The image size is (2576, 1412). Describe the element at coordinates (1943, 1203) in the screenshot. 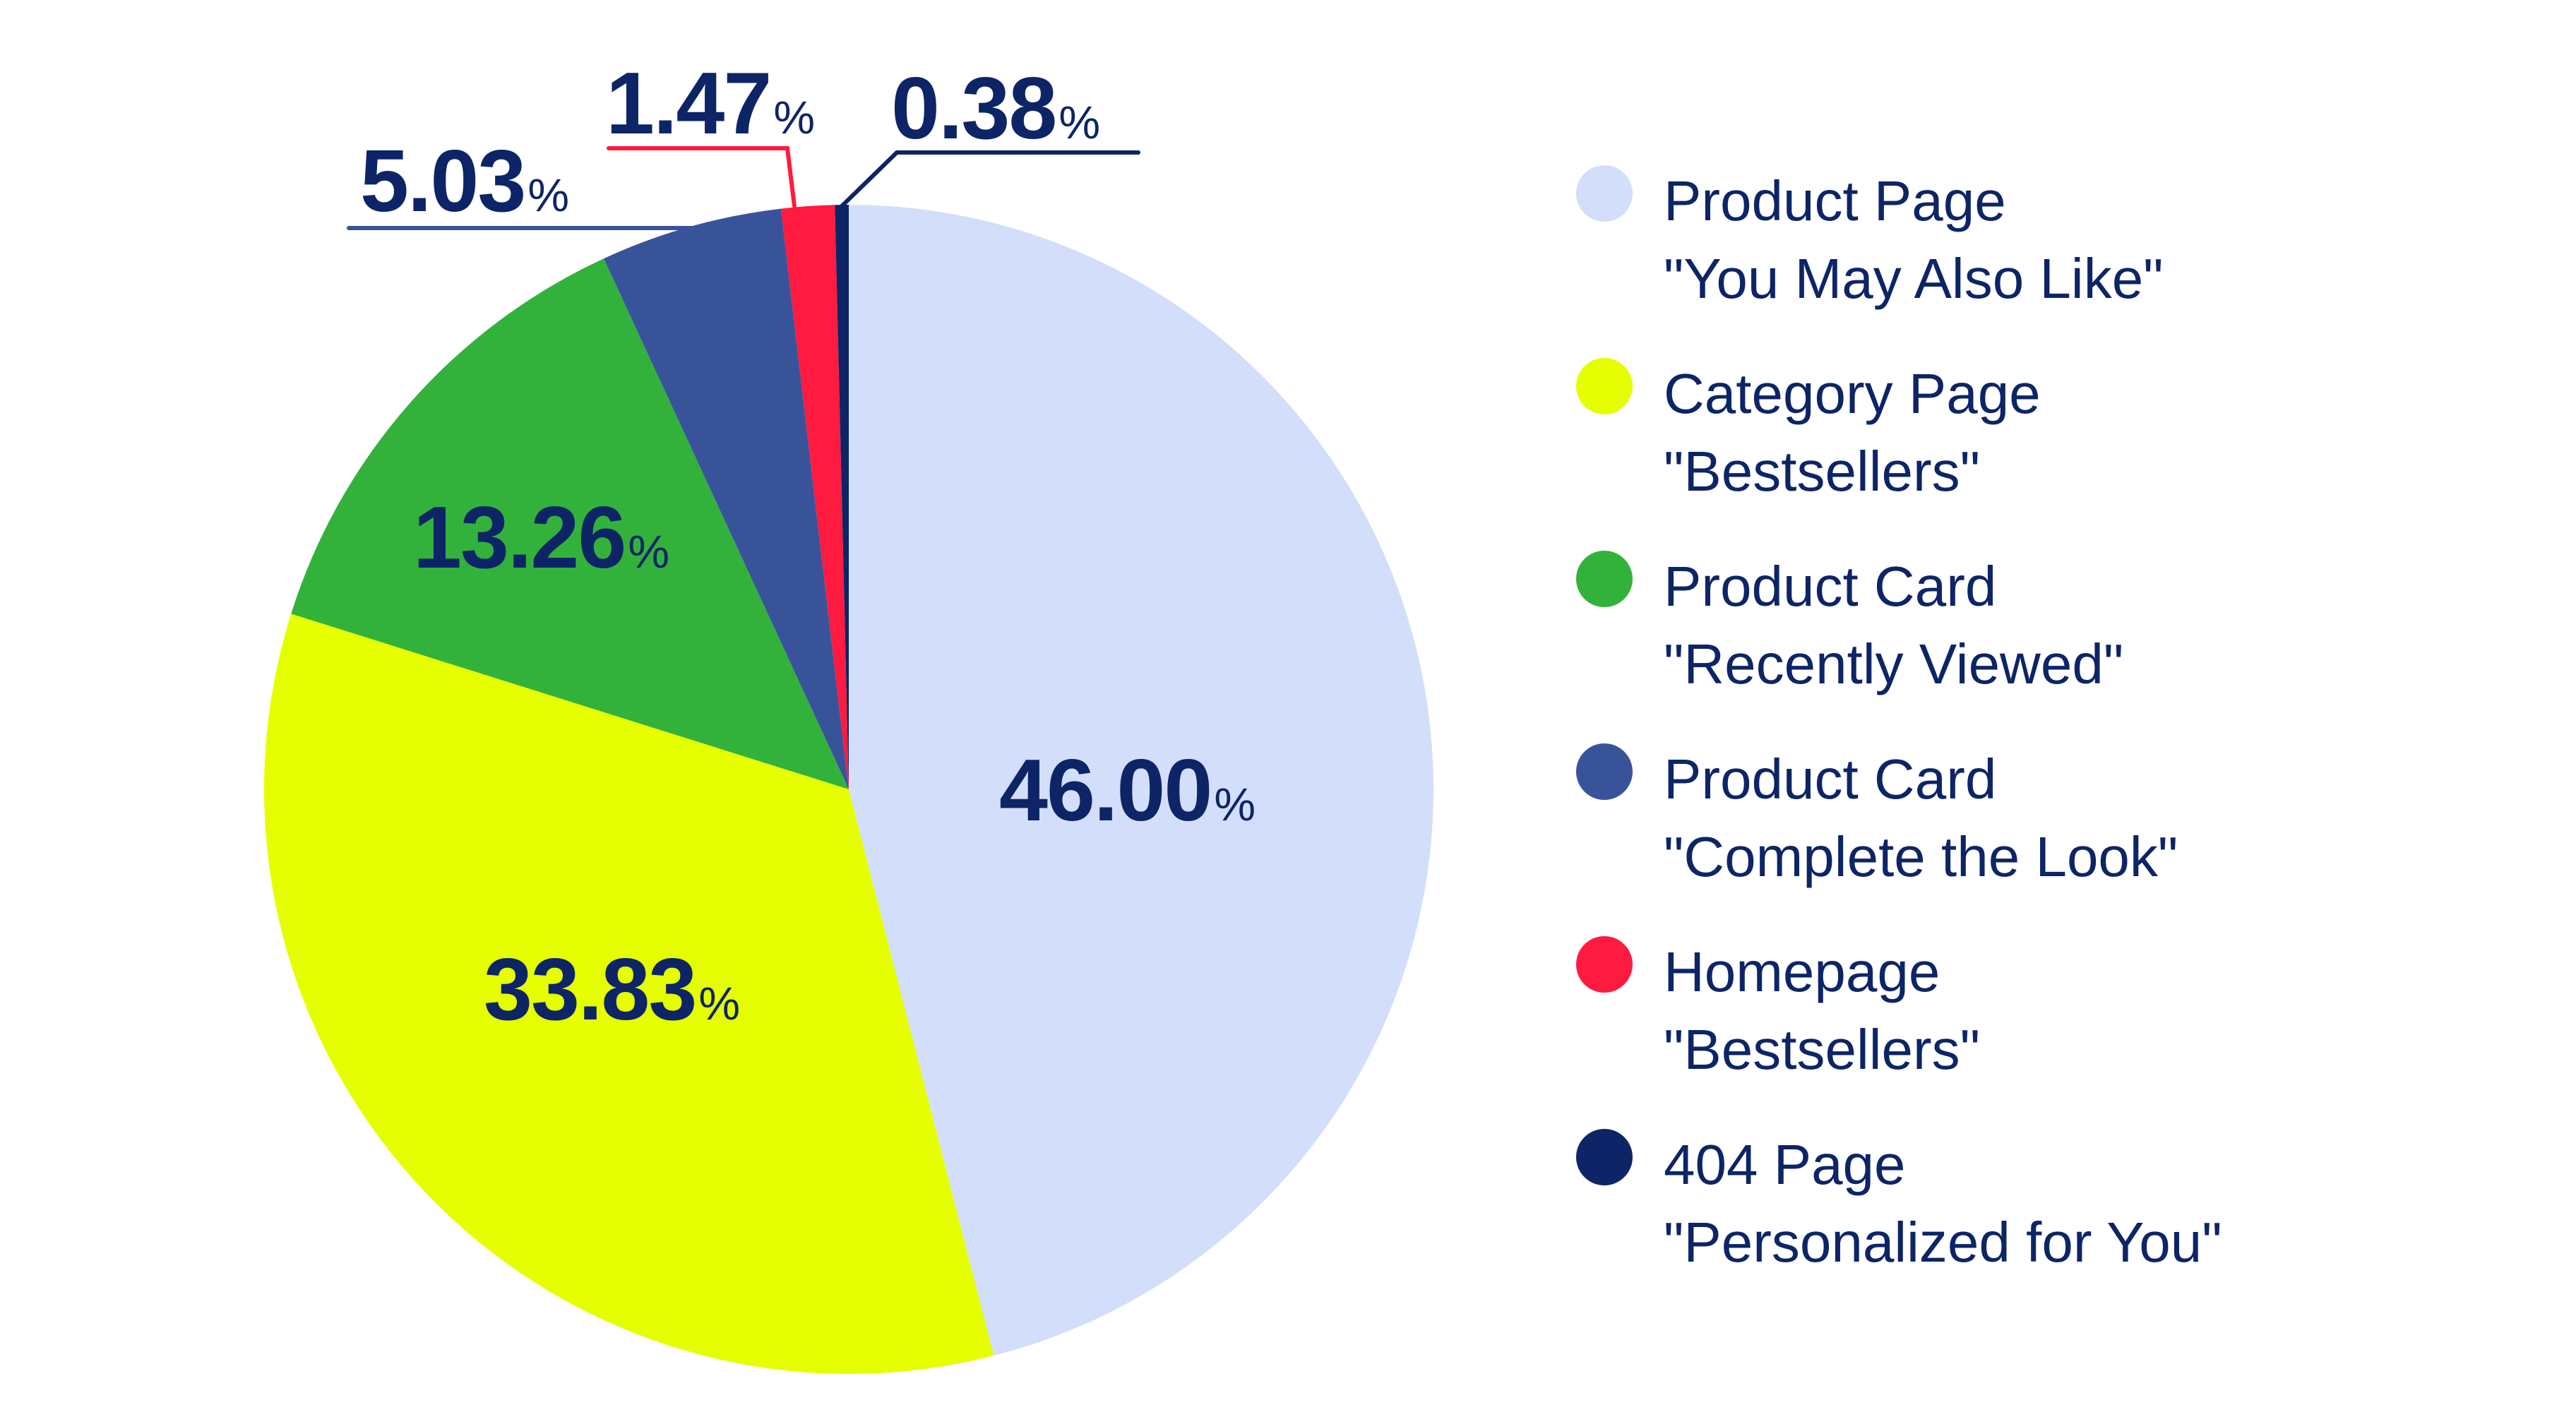

I see `legend-label: 404 Page "Personalized for You"` at that location.